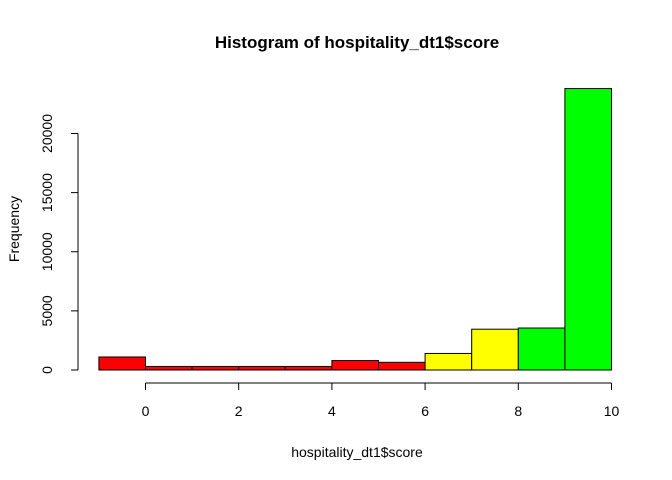 This screenshot has width=672, height=480. Describe the element at coordinates (381, 400) in the screenshot. I see `x-axis: 0 2 4 6 8 10` at that location.